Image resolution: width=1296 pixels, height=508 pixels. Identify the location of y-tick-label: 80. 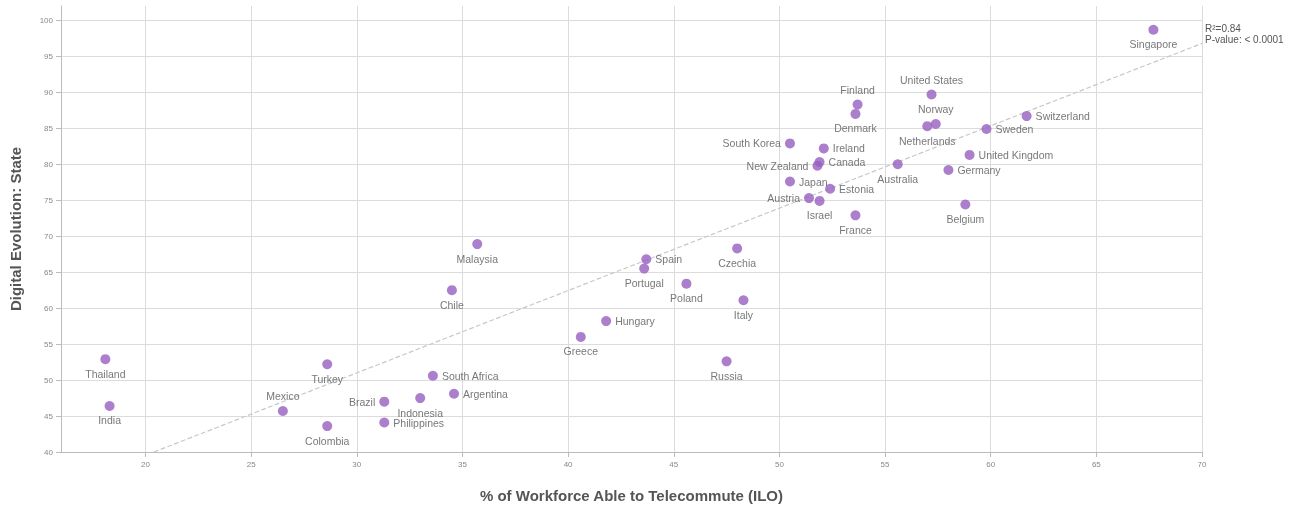
(49, 164).